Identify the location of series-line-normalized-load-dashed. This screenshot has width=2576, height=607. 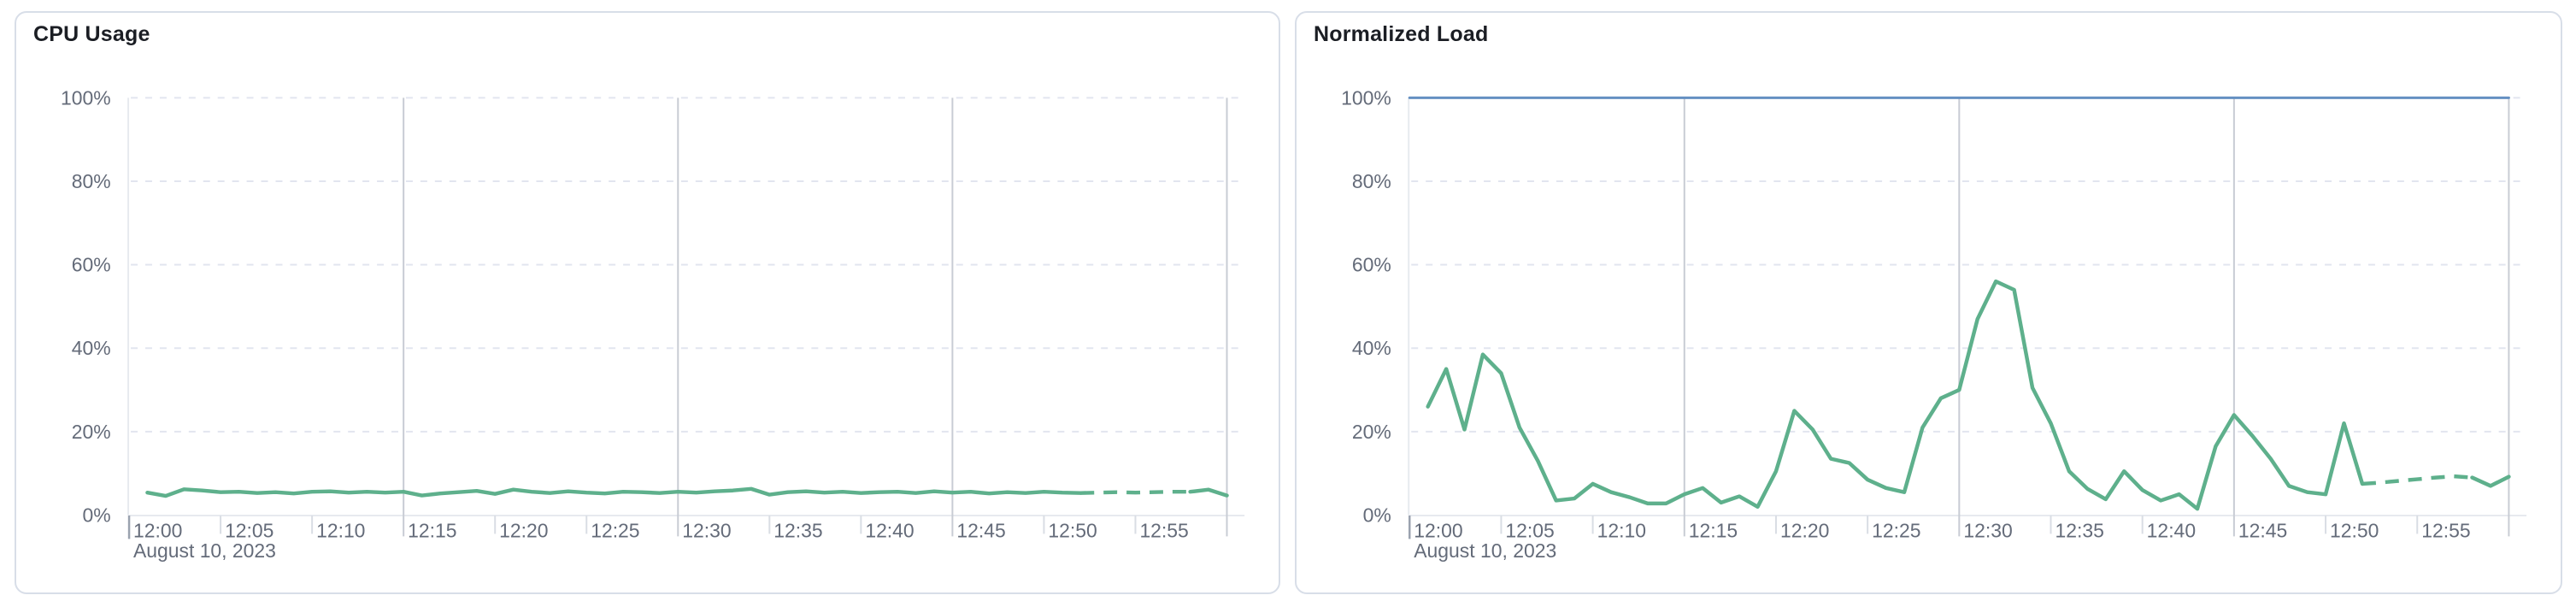
(2417, 480).